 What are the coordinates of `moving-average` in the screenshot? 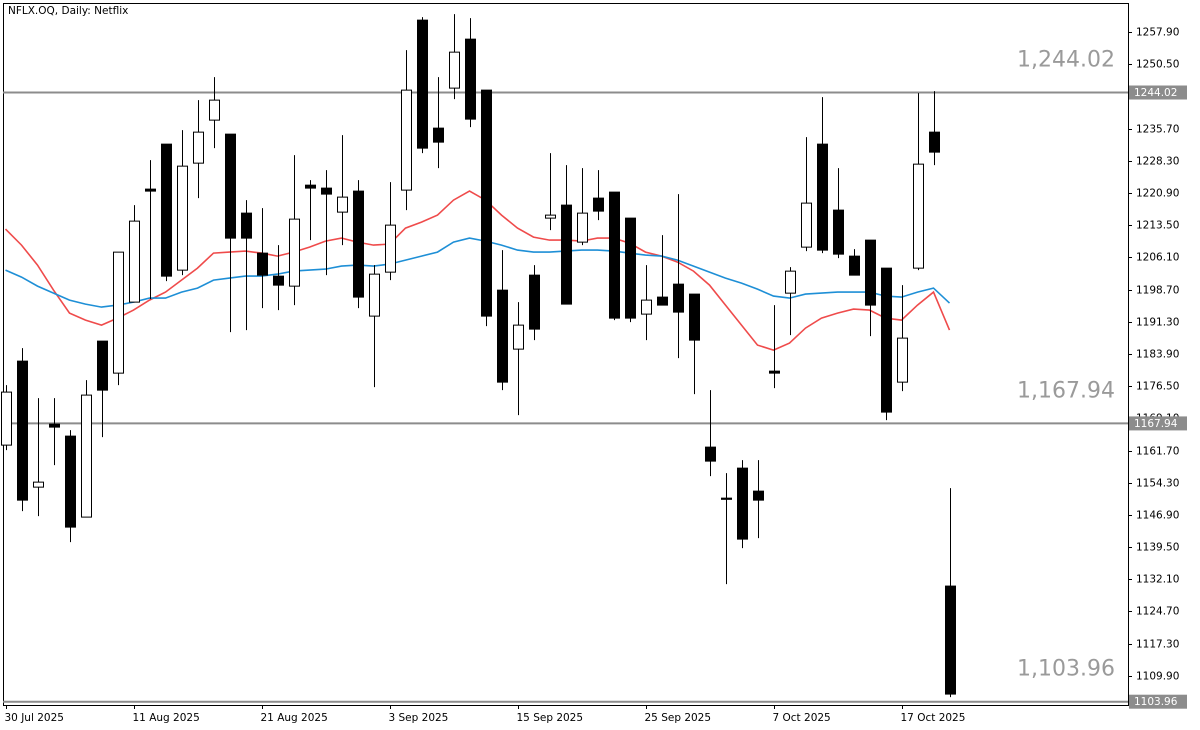 It's located at (478, 272).